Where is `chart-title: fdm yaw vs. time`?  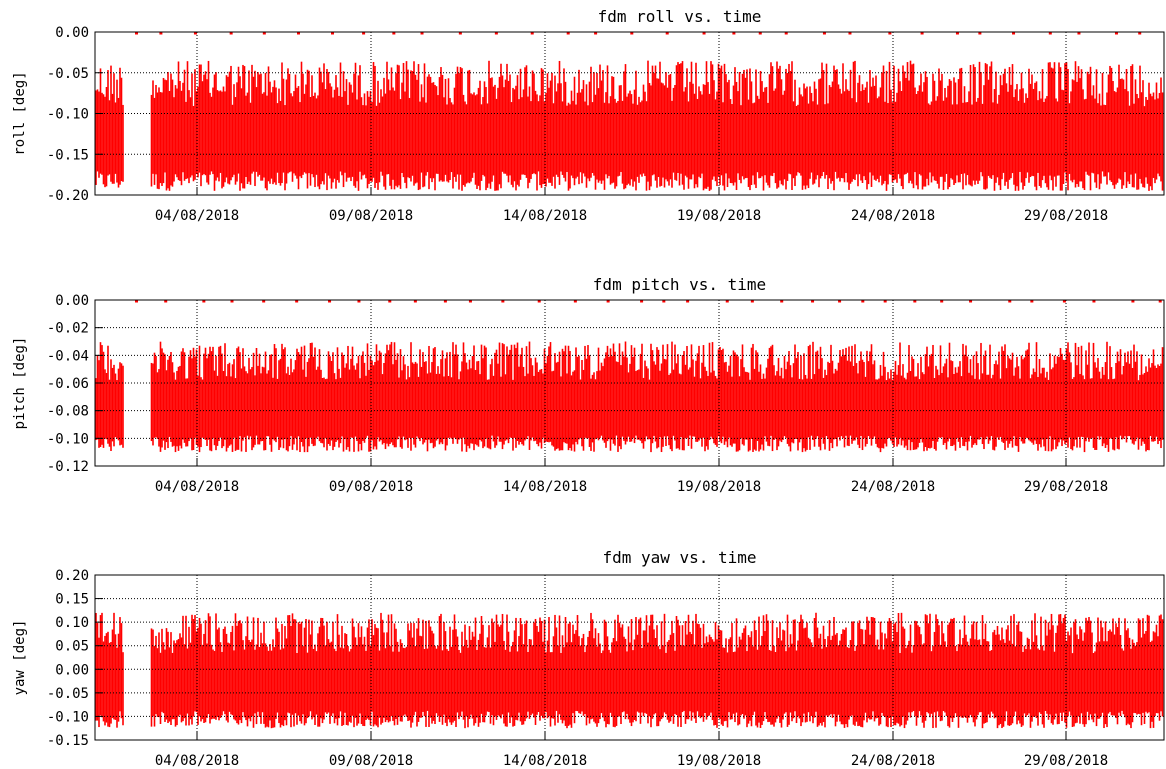 chart-title: fdm yaw vs. time is located at coordinates (679, 557).